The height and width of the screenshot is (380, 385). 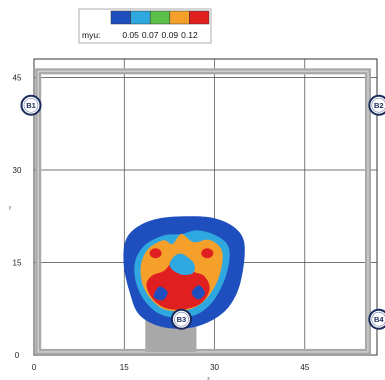 I want to click on legend-tick-label: 0.12, so click(x=189, y=35).